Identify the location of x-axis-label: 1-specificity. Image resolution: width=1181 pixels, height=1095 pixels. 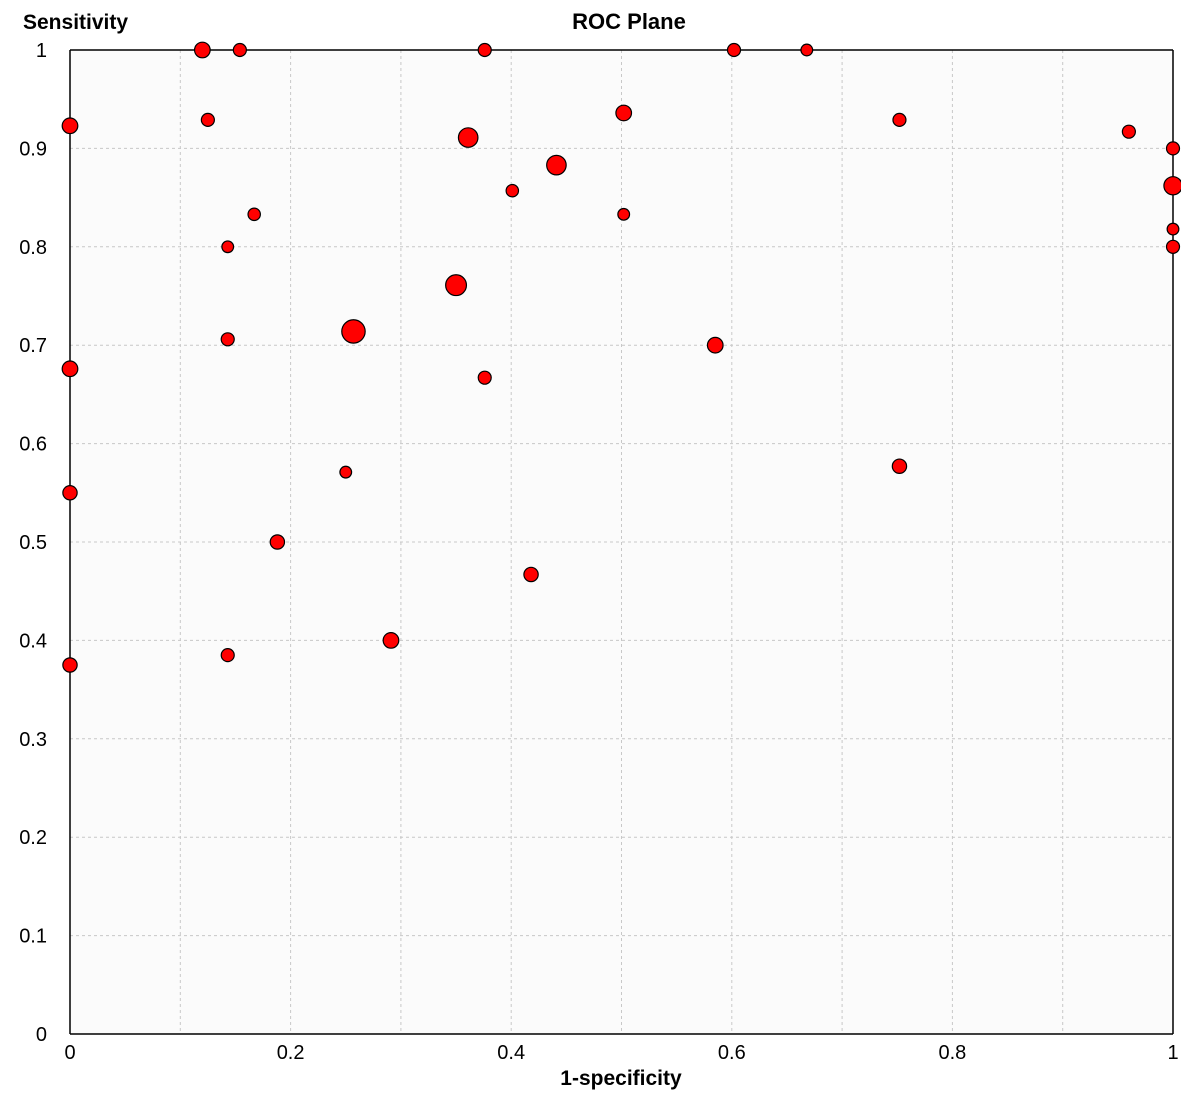
(621, 1078).